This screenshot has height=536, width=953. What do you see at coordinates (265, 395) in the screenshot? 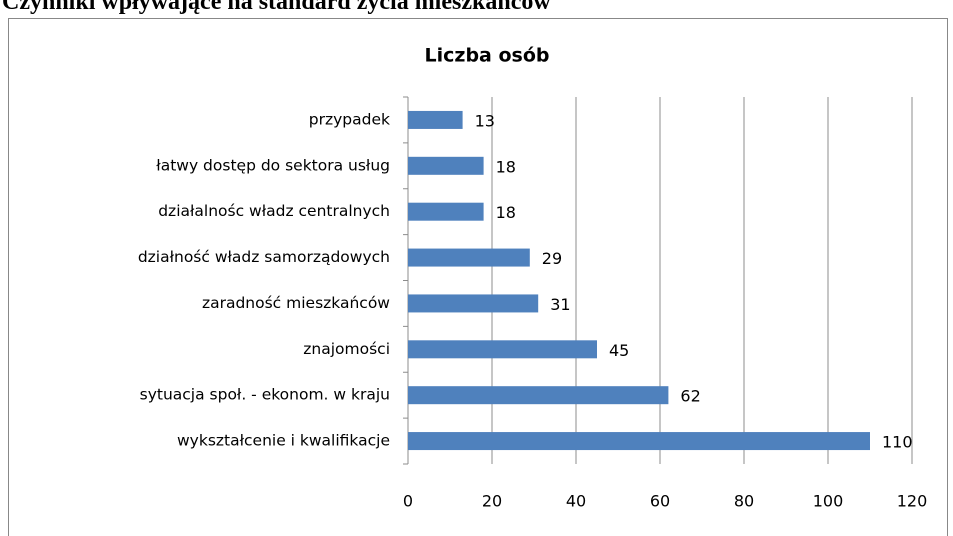
I see `y-tick-label: sytuacja społ. - ekonom. w kraju` at bounding box center [265, 395].